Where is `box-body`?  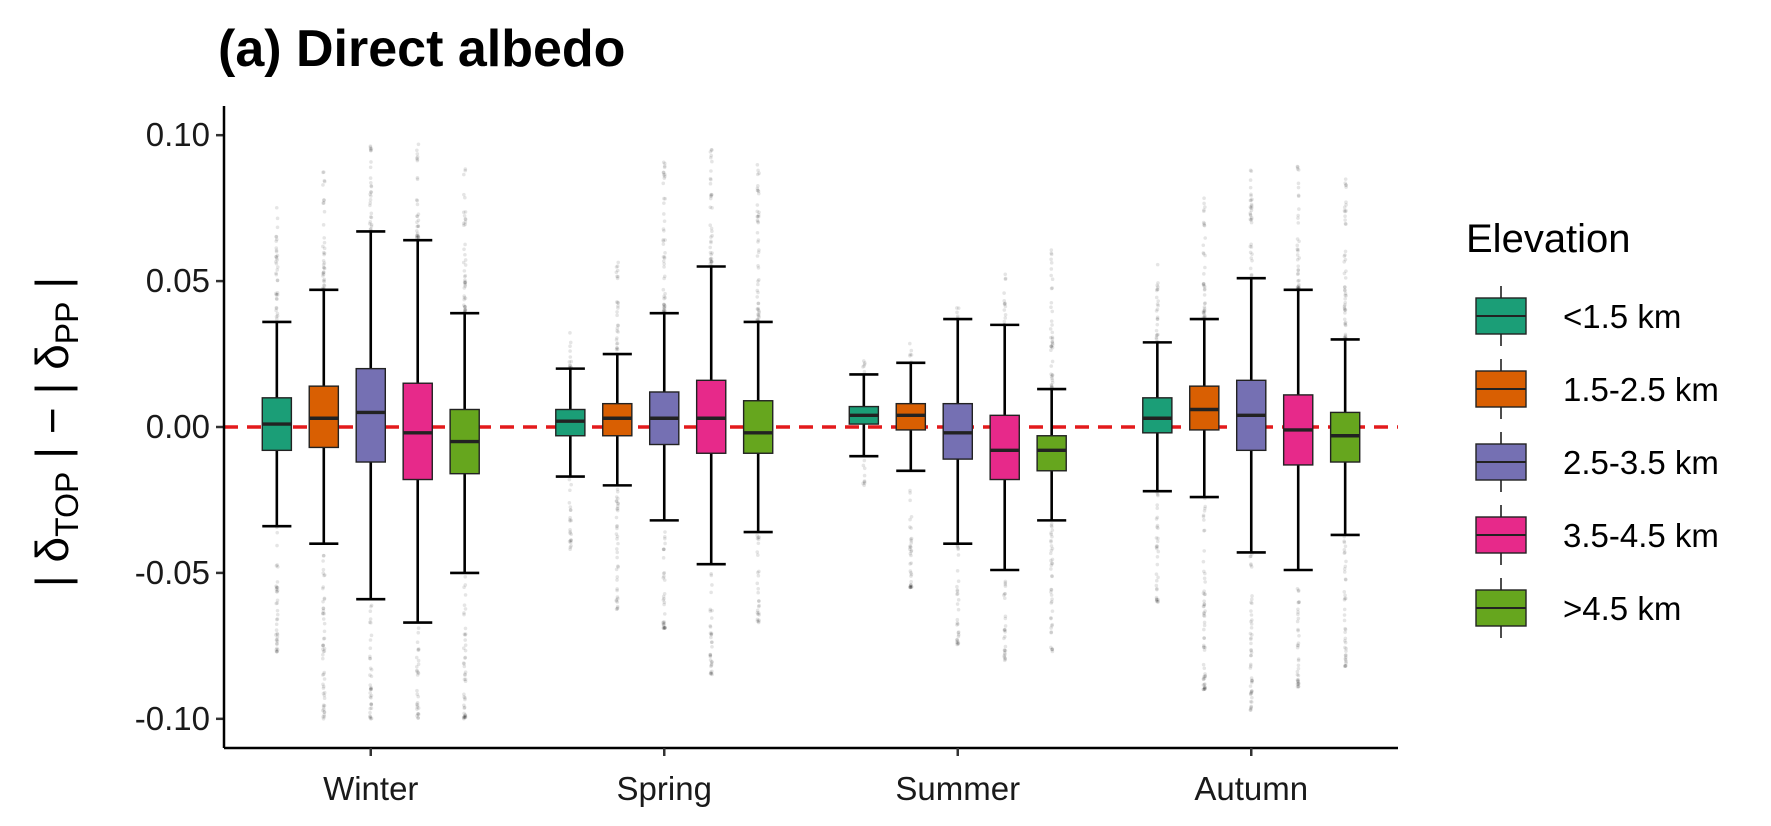
box-body is located at coordinates (758, 427).